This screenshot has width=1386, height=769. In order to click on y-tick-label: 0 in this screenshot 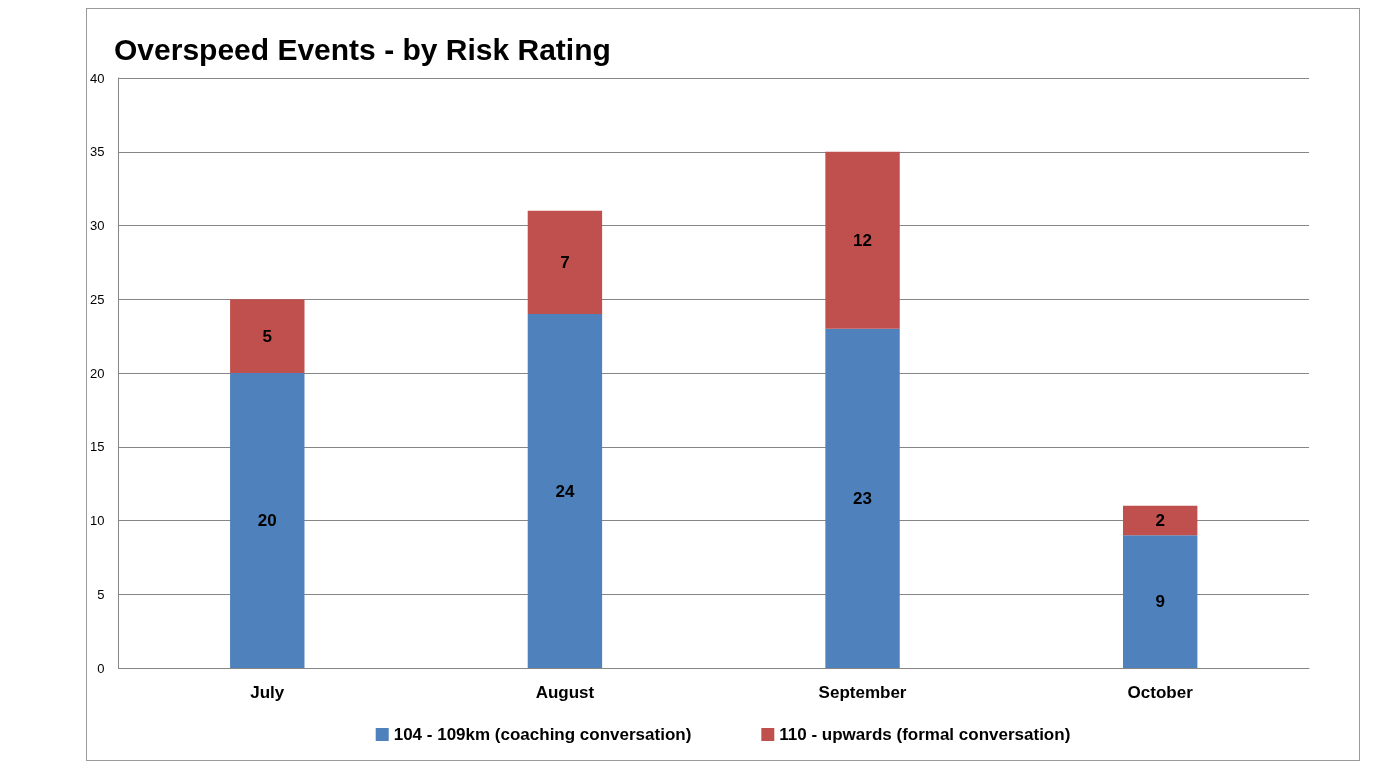, I will do `click(101, 668)`.